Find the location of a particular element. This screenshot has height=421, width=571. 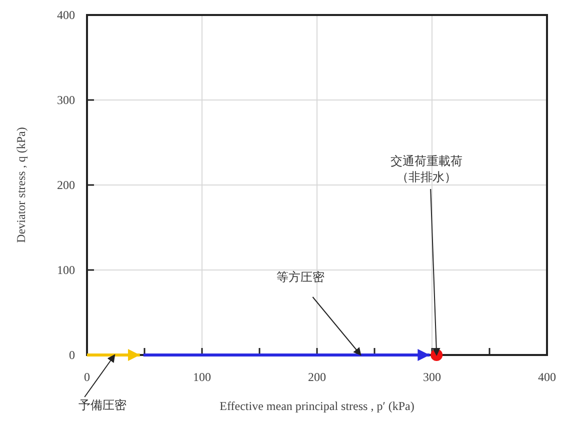

y-tick-label: 100 is located at coordinates (66, 270).